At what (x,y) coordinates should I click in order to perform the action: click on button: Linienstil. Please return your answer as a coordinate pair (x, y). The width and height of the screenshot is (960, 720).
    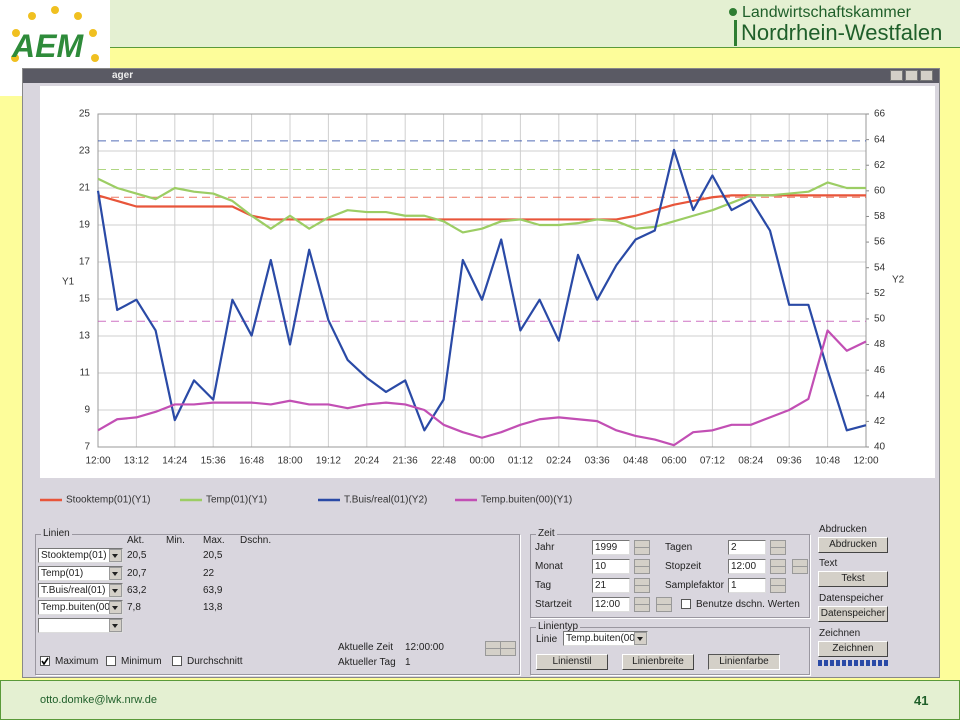
    Looking at the image, I should click on (572, 662).